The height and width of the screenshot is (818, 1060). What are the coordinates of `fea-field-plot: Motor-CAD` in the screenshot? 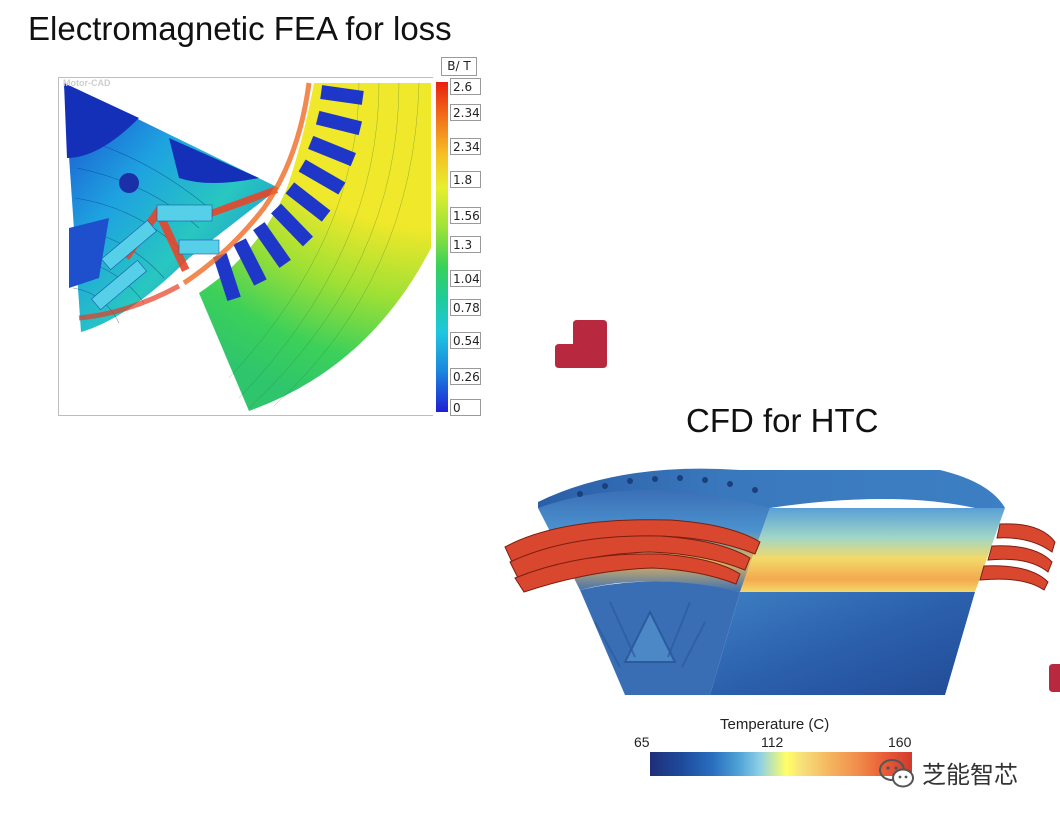 It's located at (245, 246).